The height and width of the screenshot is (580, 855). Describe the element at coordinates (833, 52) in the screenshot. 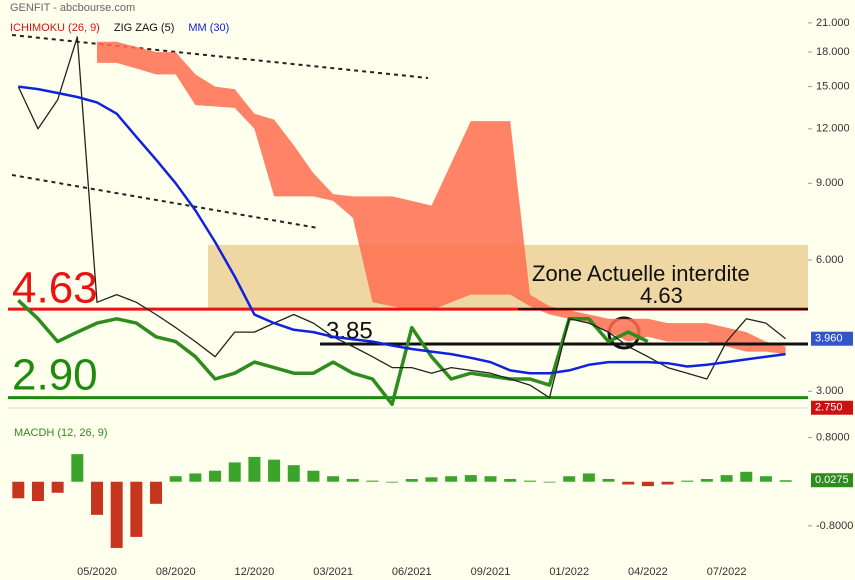

I see `y-tick-label: 18.000` at that location.